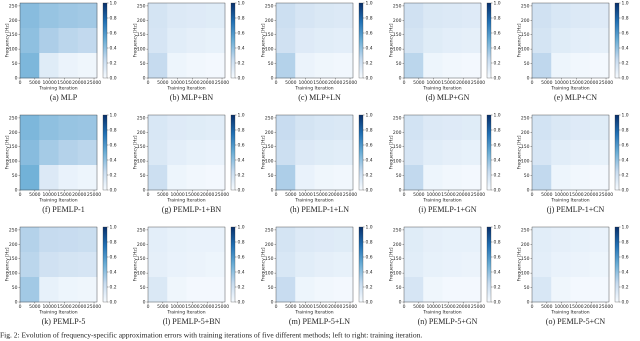  I want to click on colorbar-tick-label: 0.6, so click(369, 258).